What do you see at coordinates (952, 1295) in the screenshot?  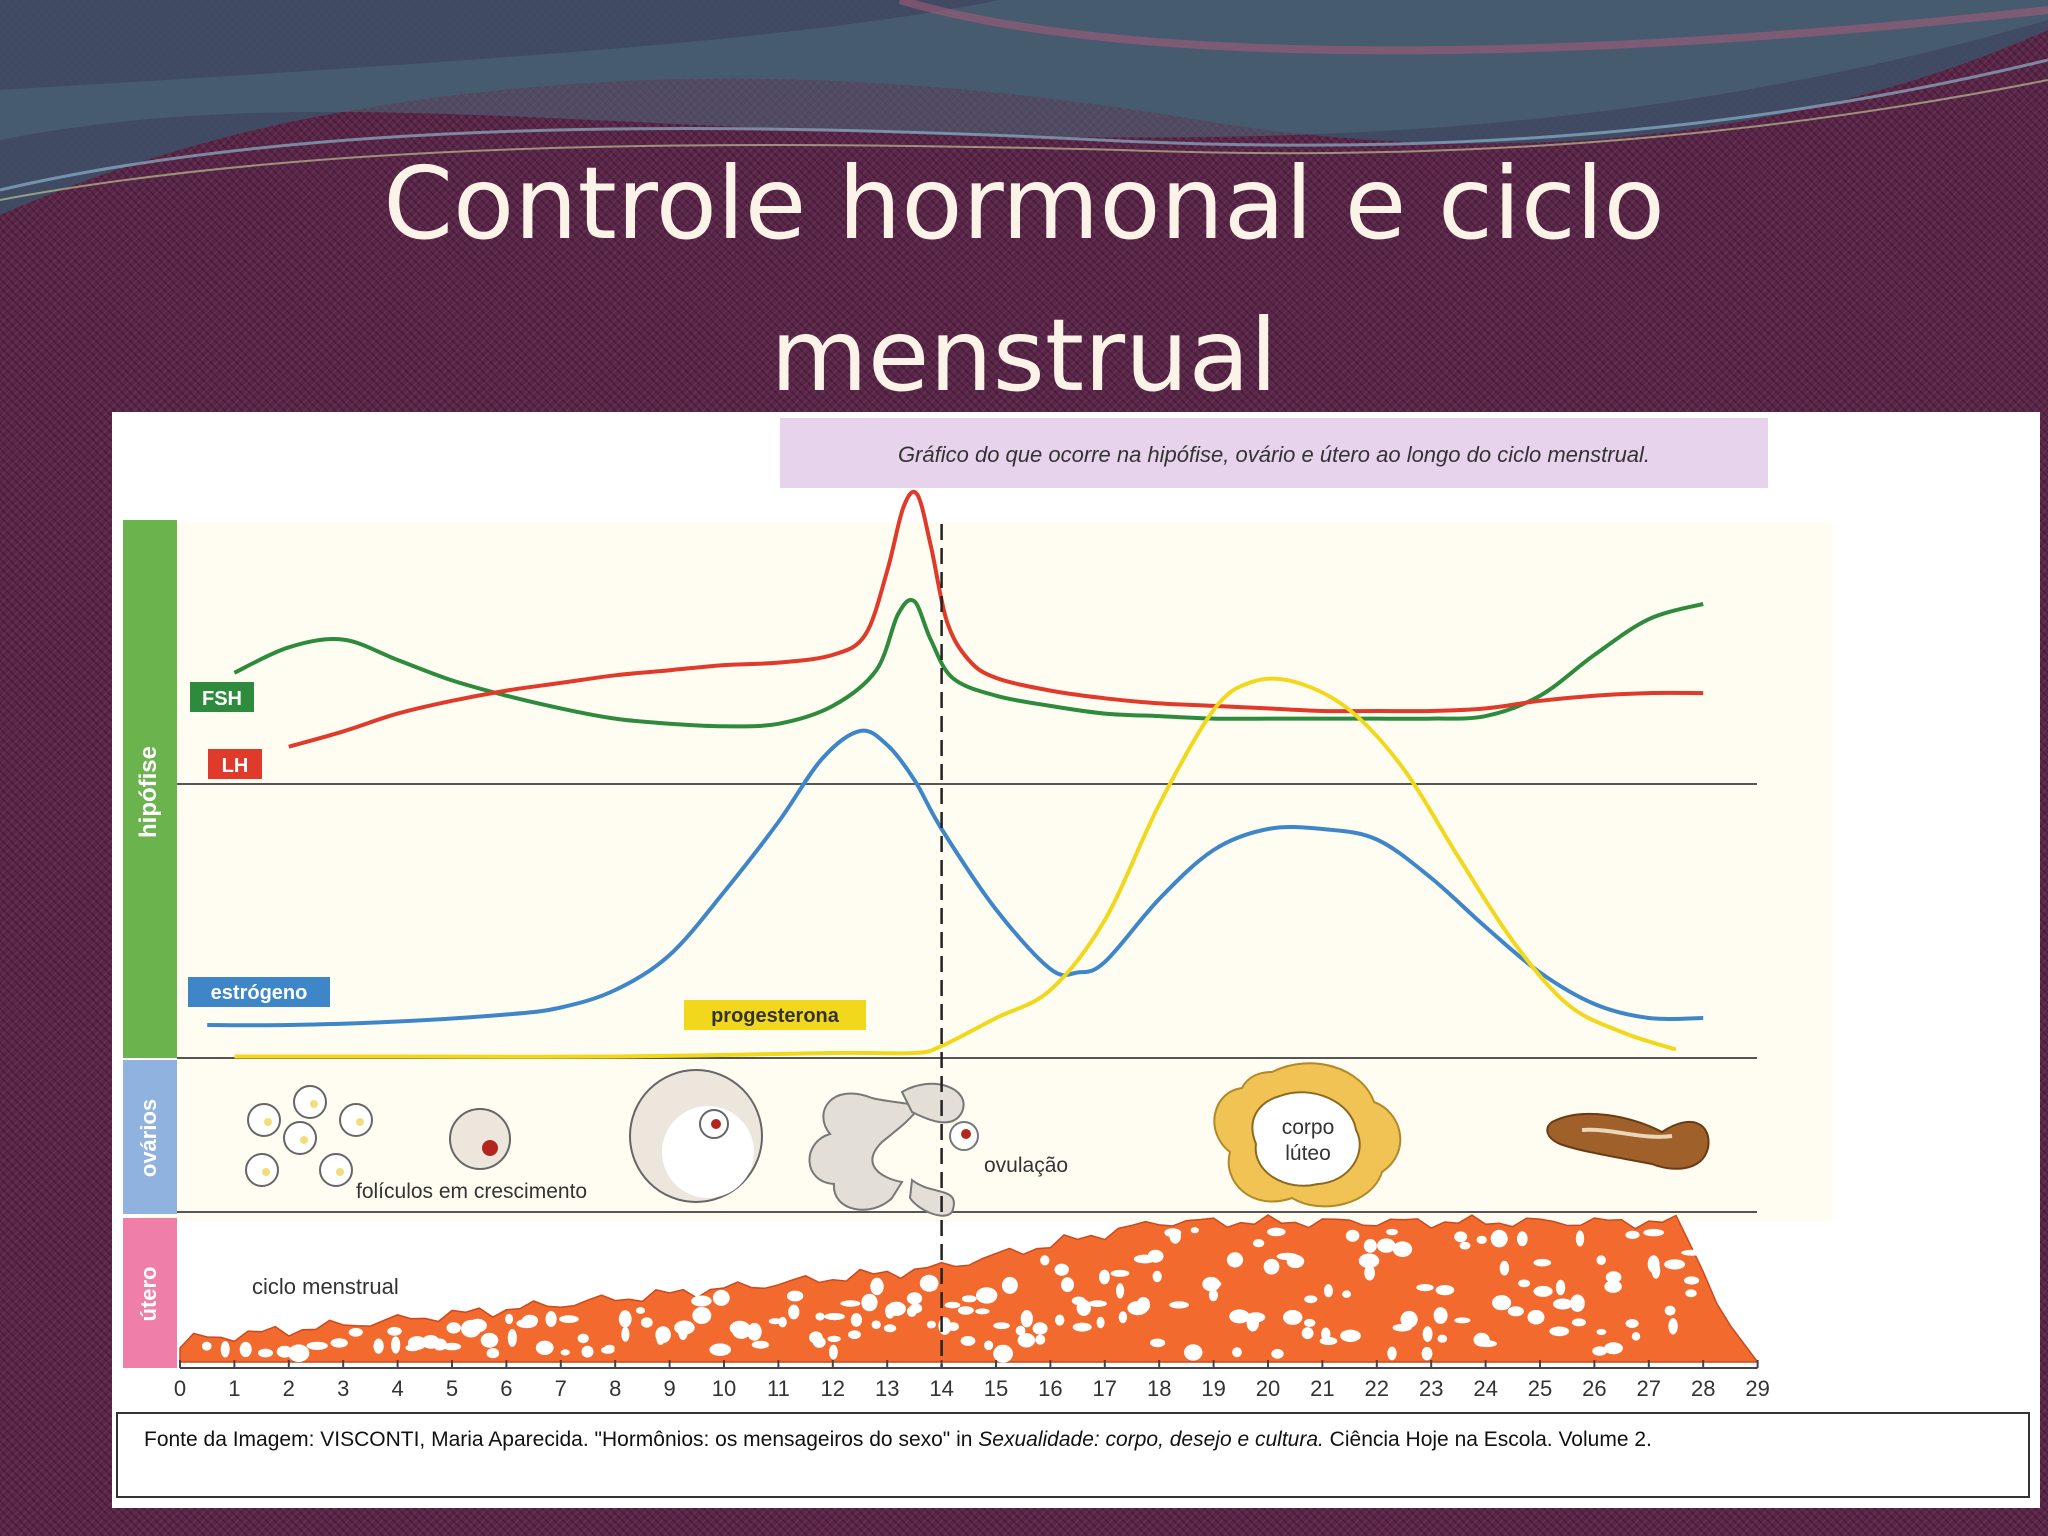 I see `endometrium-glands` at bounding box center [952, 1295].